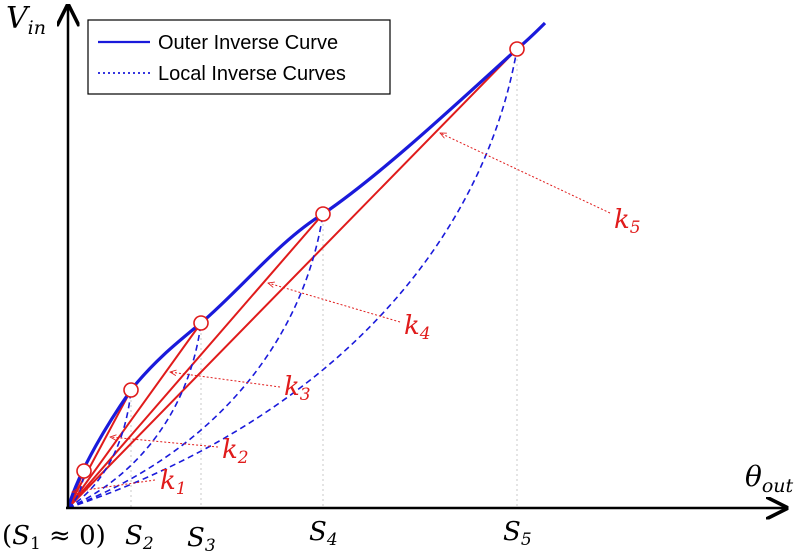 This screenshot has height=554, width=800. What do you see at coordinates (297, 388) in the screenshot?
I see `k-label-3: k3` at bounding box center [297, 388].